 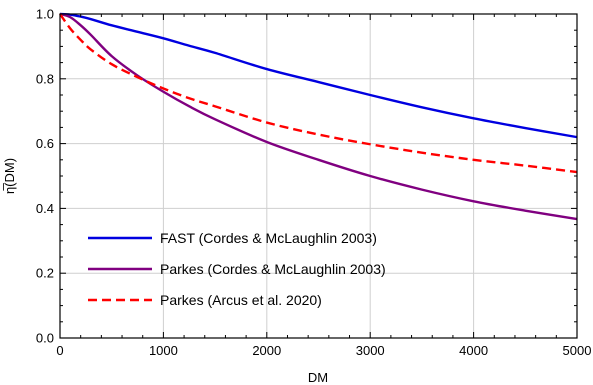 I want to click on legend-label-3: Parkes (Arcus et al. 2020), so click(x=241, y=300).